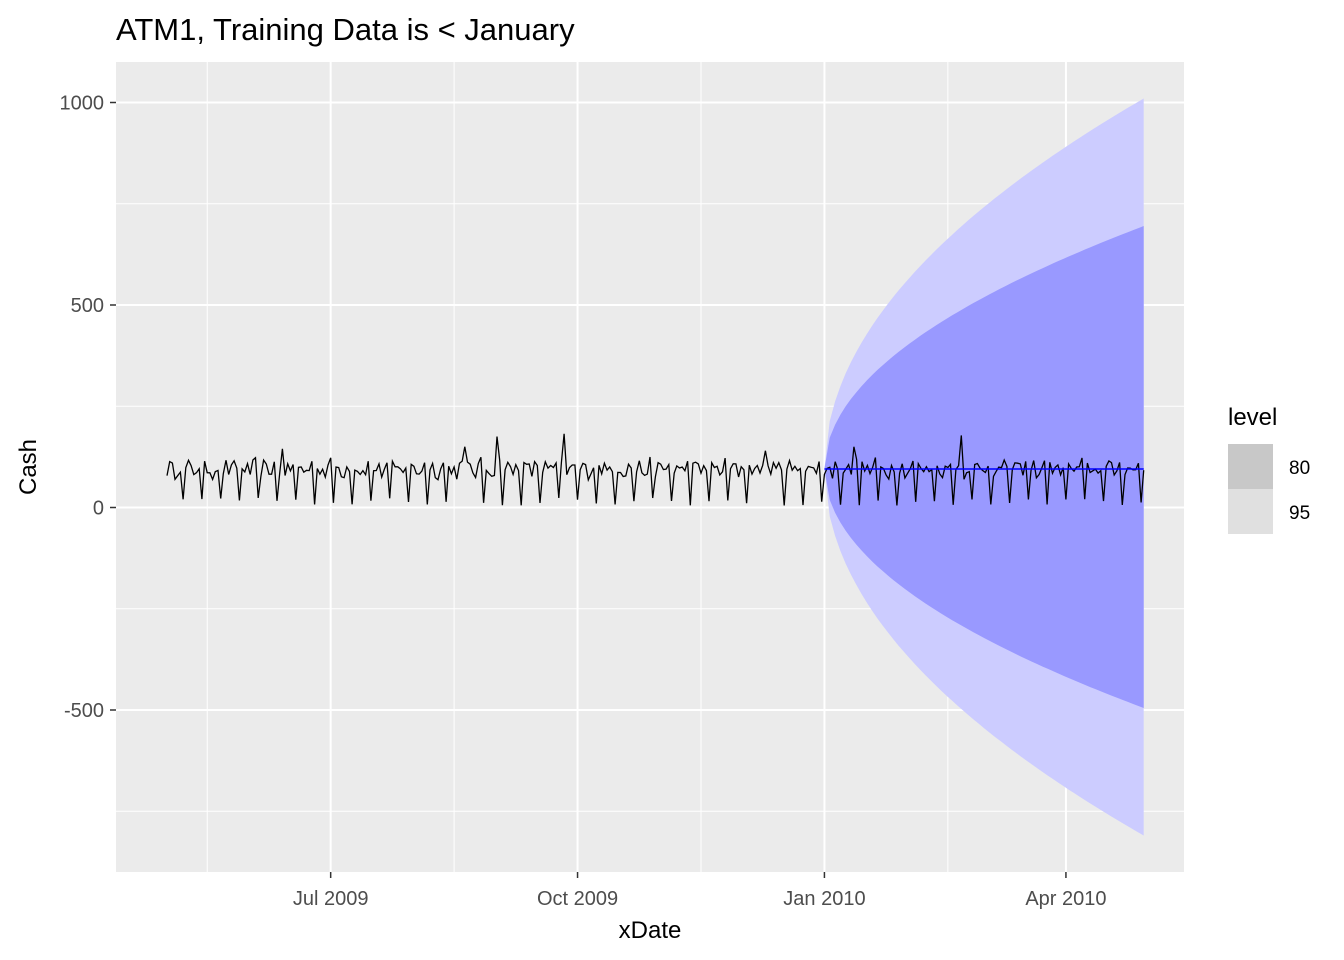 This screenshot has height=960, width=1344. What do you see at coordinates (84, 711) in the screenshot?
I see `y-tick-label: -500` at bounding box center [84, 711].